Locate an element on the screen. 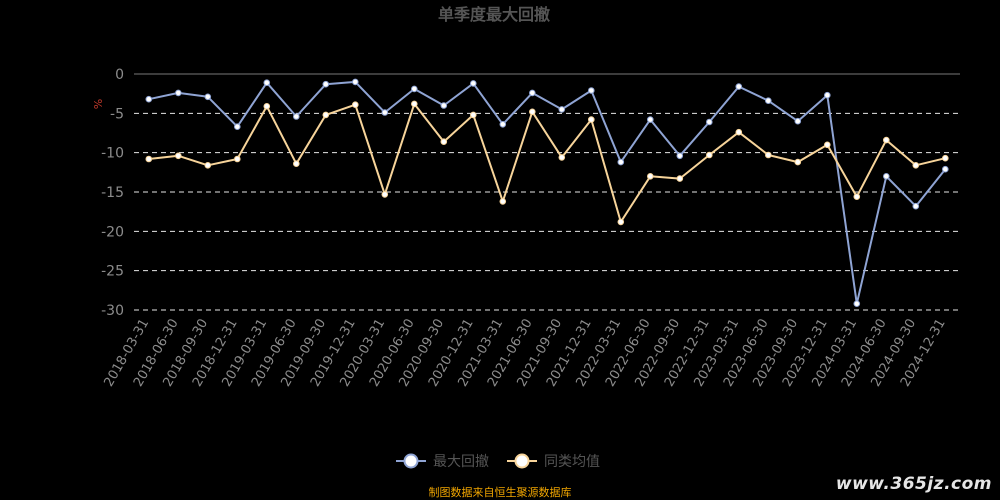  legend-marker-max-drawdown is located at coordinates (411, 461).